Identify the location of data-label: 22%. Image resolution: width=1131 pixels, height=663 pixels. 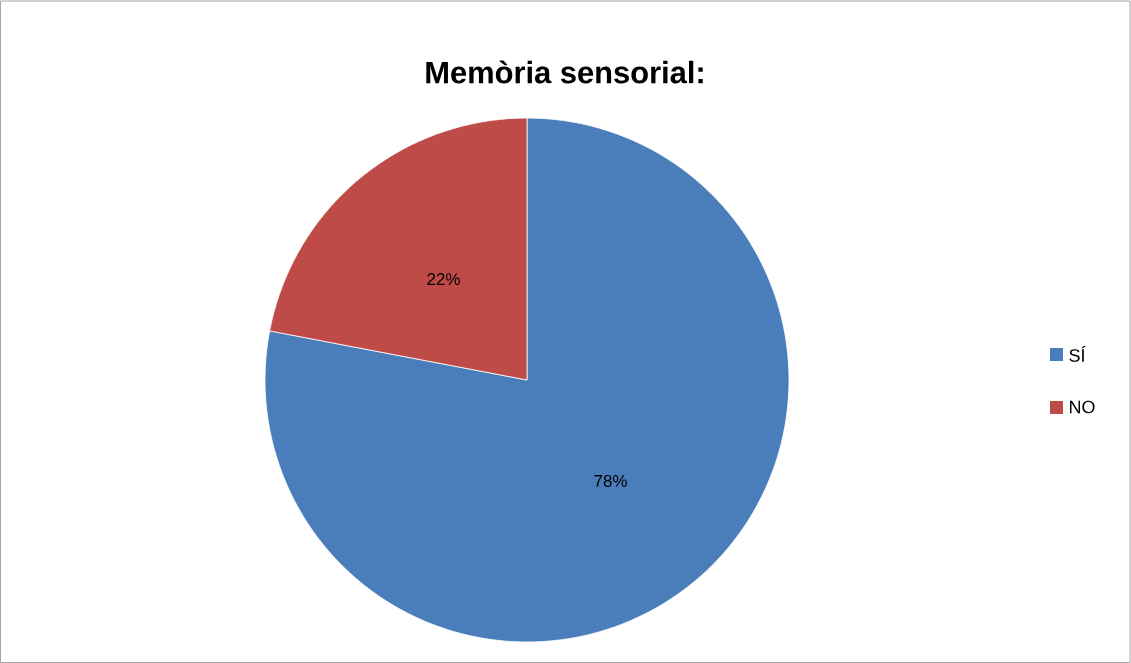
(443, 279).